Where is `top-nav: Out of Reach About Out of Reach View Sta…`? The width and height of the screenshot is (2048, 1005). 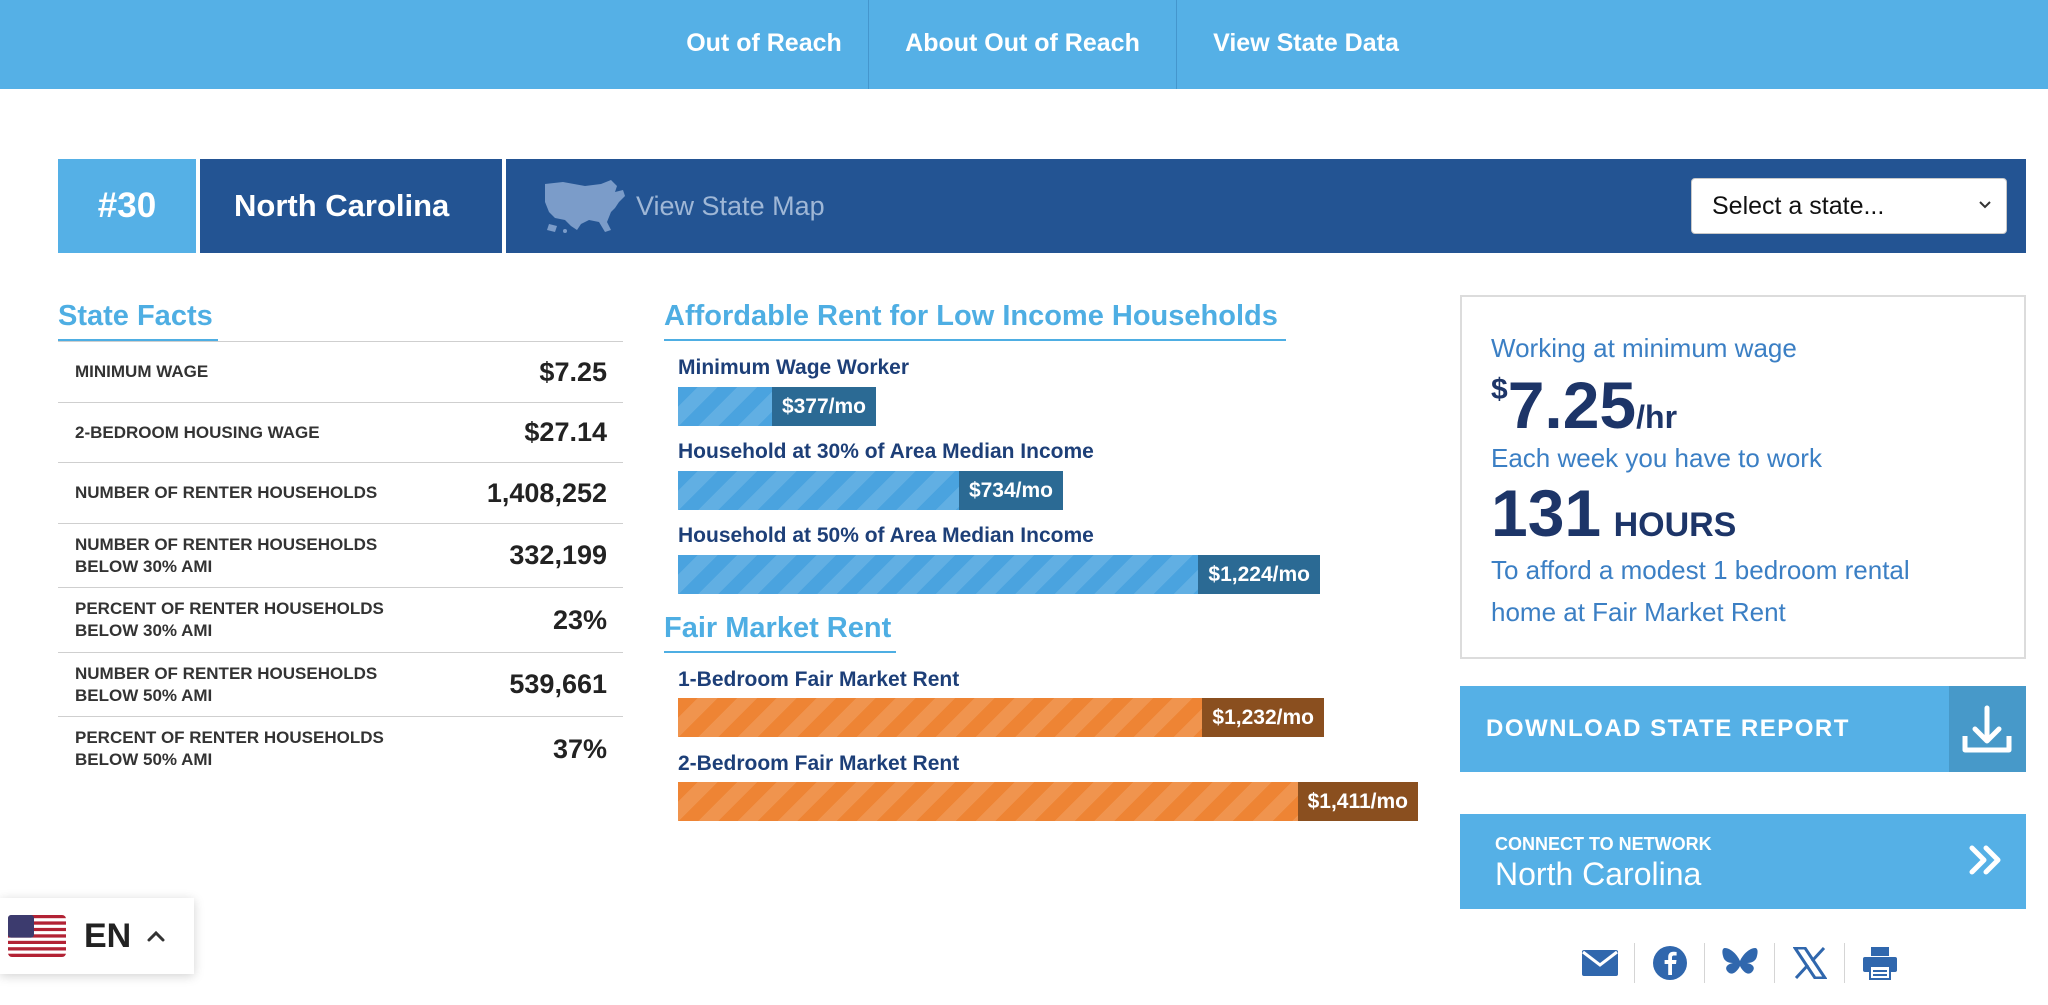 top-nav: Out of Reach About Out of Reach View Sta… is located at coordinates (1024, 44).